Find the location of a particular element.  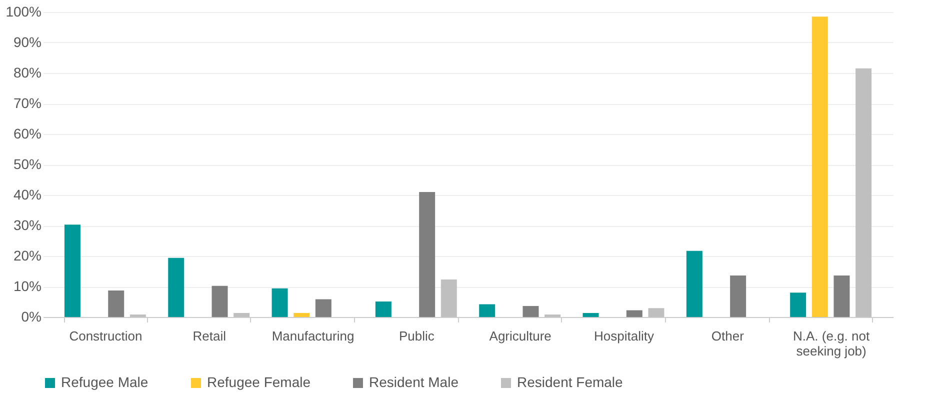

x-tick-label: N.A. (e.g. not seeking job) is located at coordinates (831, 343).